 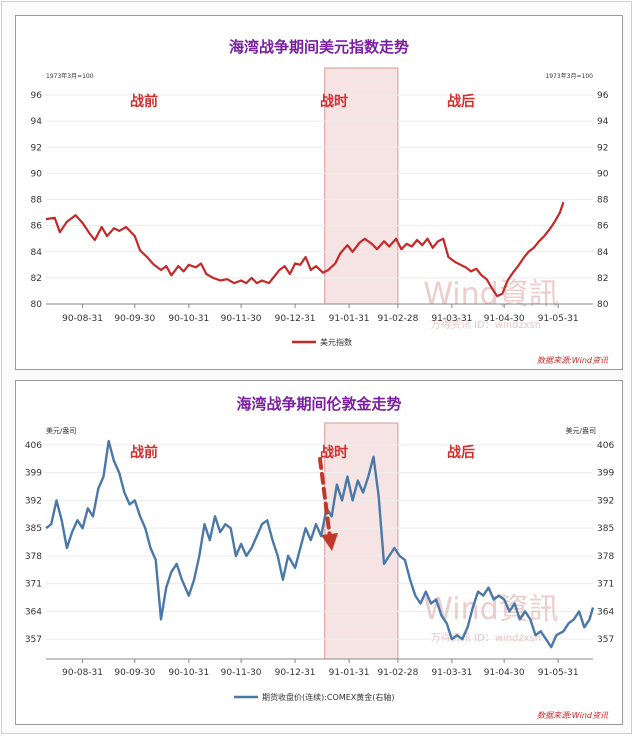 I want to click on chart-title: 海湾战争期间美元指数走势, so click(x=319, y=47).